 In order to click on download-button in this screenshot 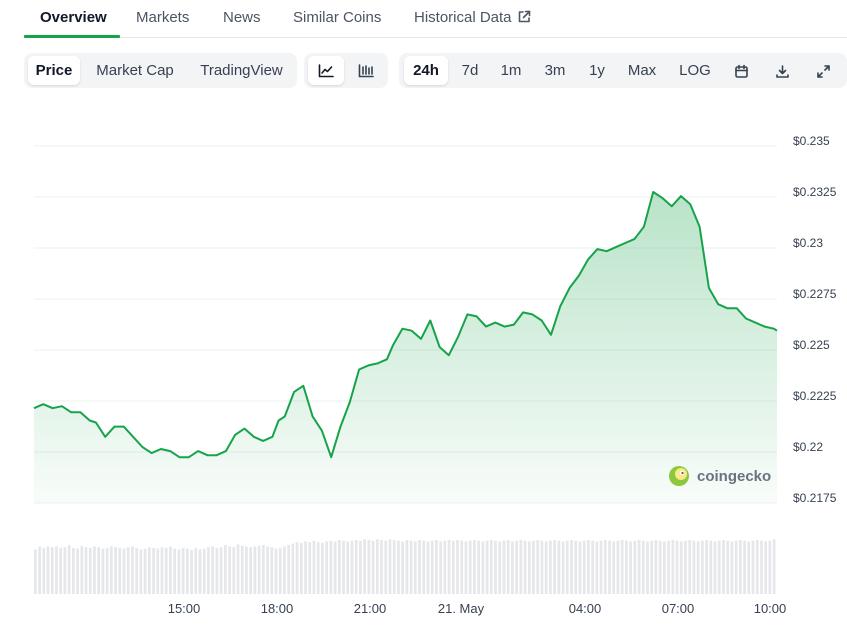, I will do `click(782, 70)`.